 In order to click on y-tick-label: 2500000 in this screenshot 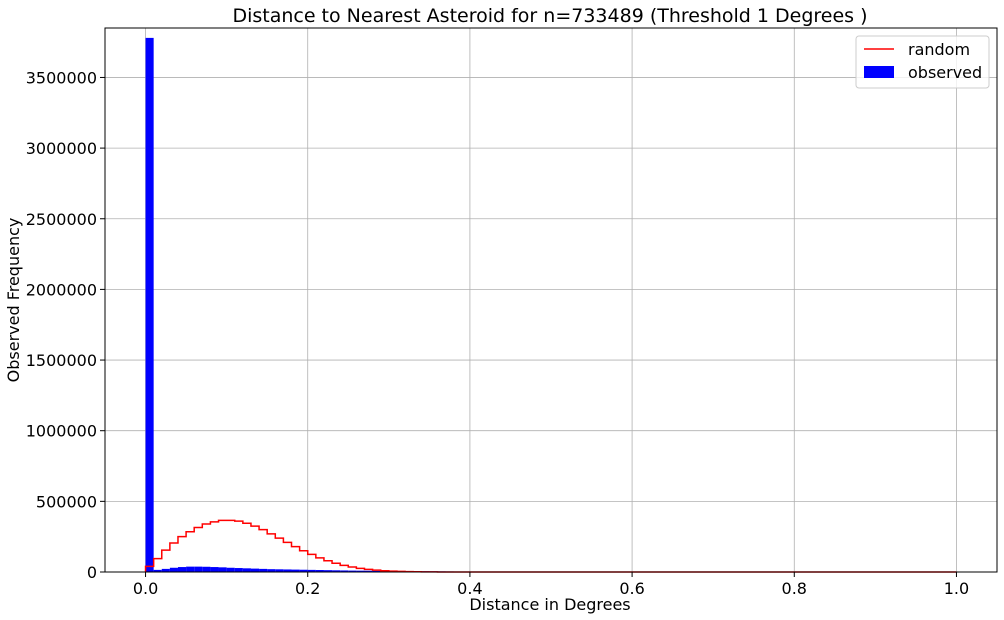, I will do `click(61, 219)`.